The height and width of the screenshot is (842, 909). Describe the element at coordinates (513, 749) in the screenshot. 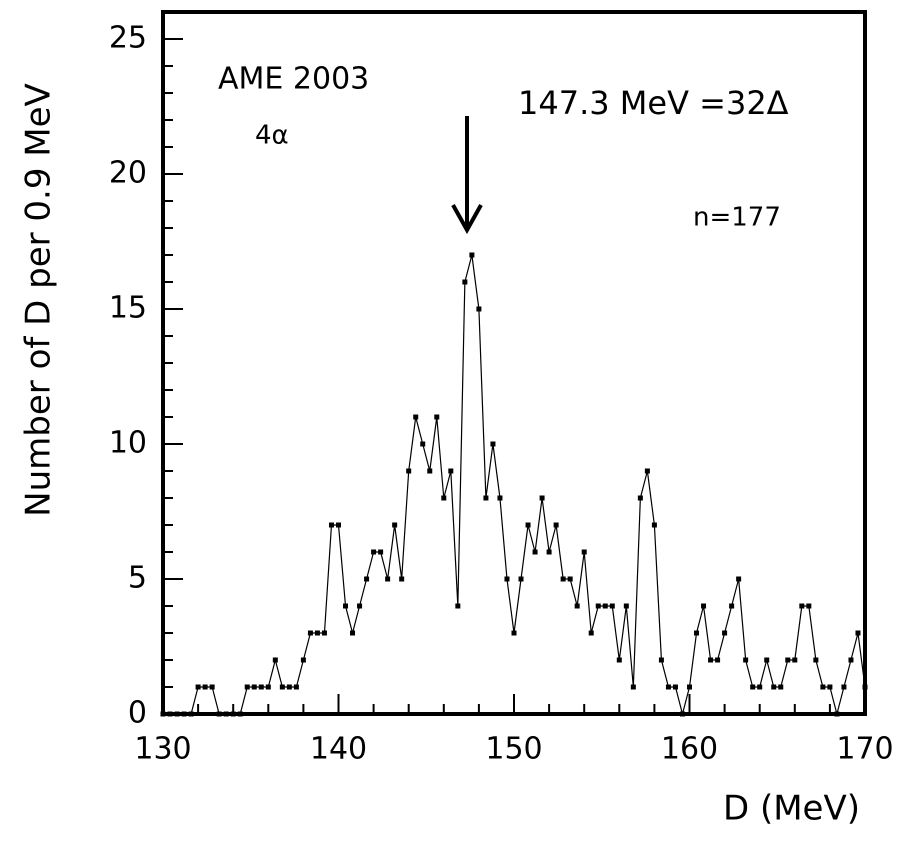

I see `x-tick-label: 150` at that location.